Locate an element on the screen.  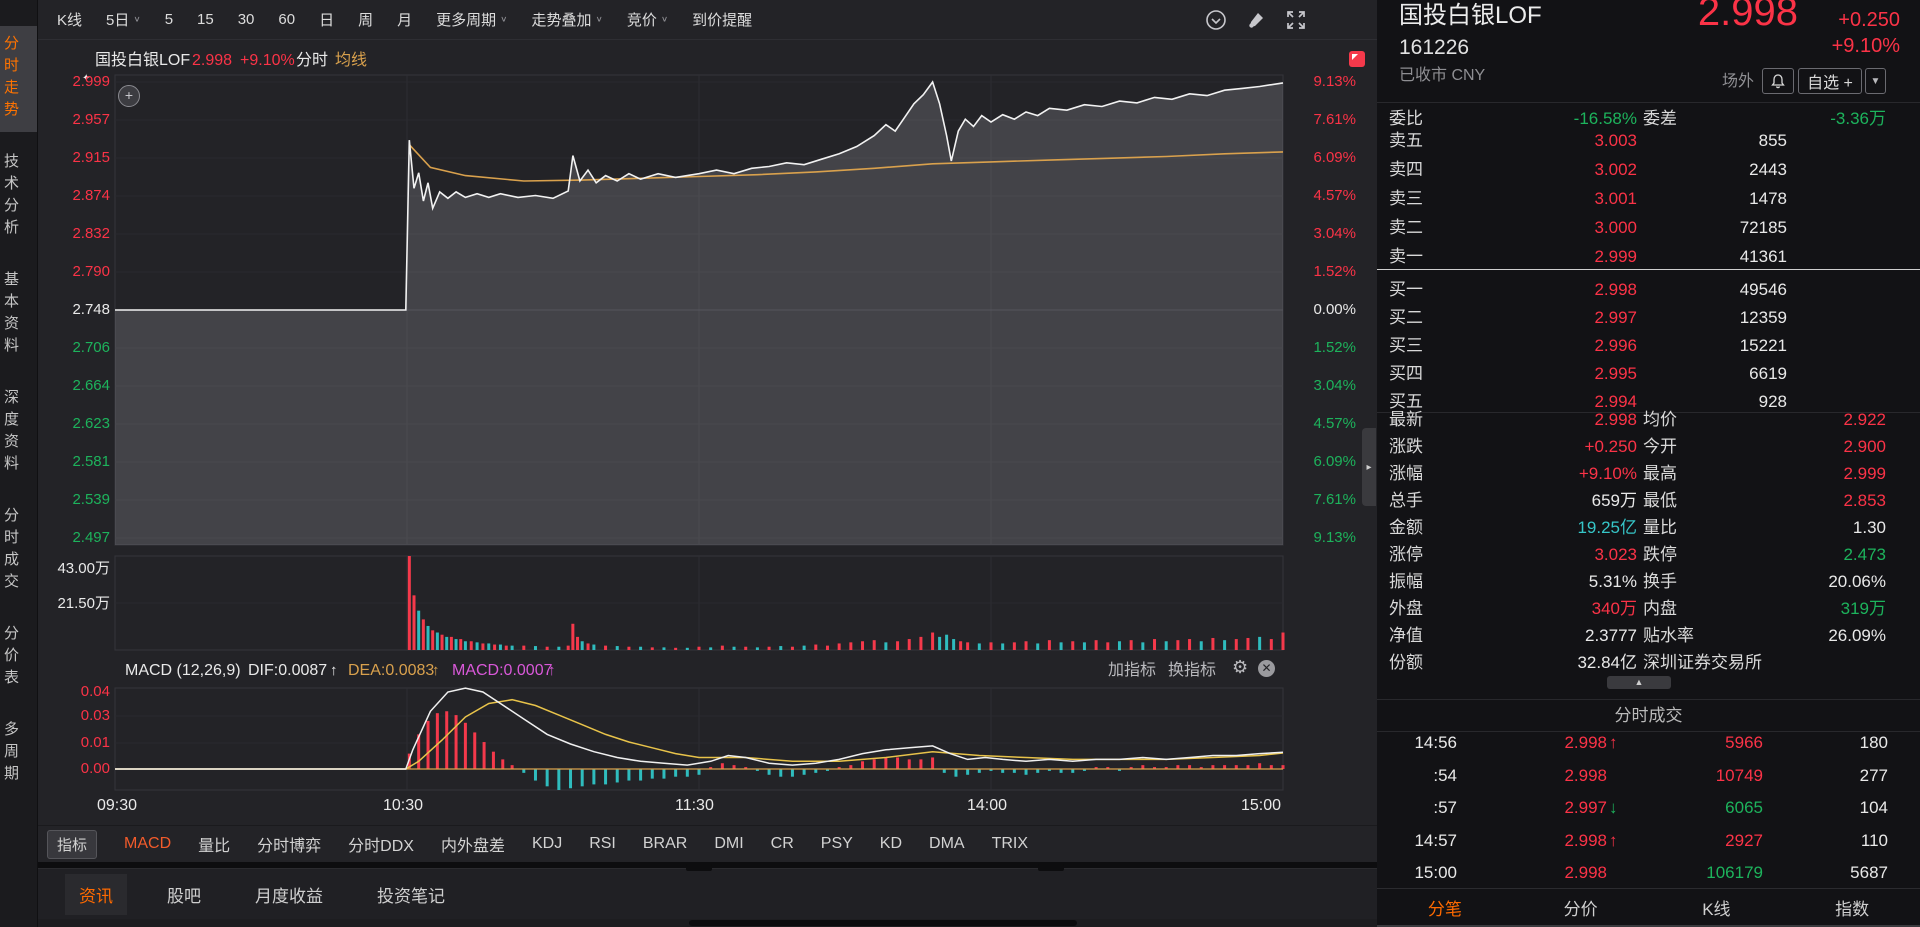
indicator-tab-TRIX: TRIX is located at coordinates (1010, 843).